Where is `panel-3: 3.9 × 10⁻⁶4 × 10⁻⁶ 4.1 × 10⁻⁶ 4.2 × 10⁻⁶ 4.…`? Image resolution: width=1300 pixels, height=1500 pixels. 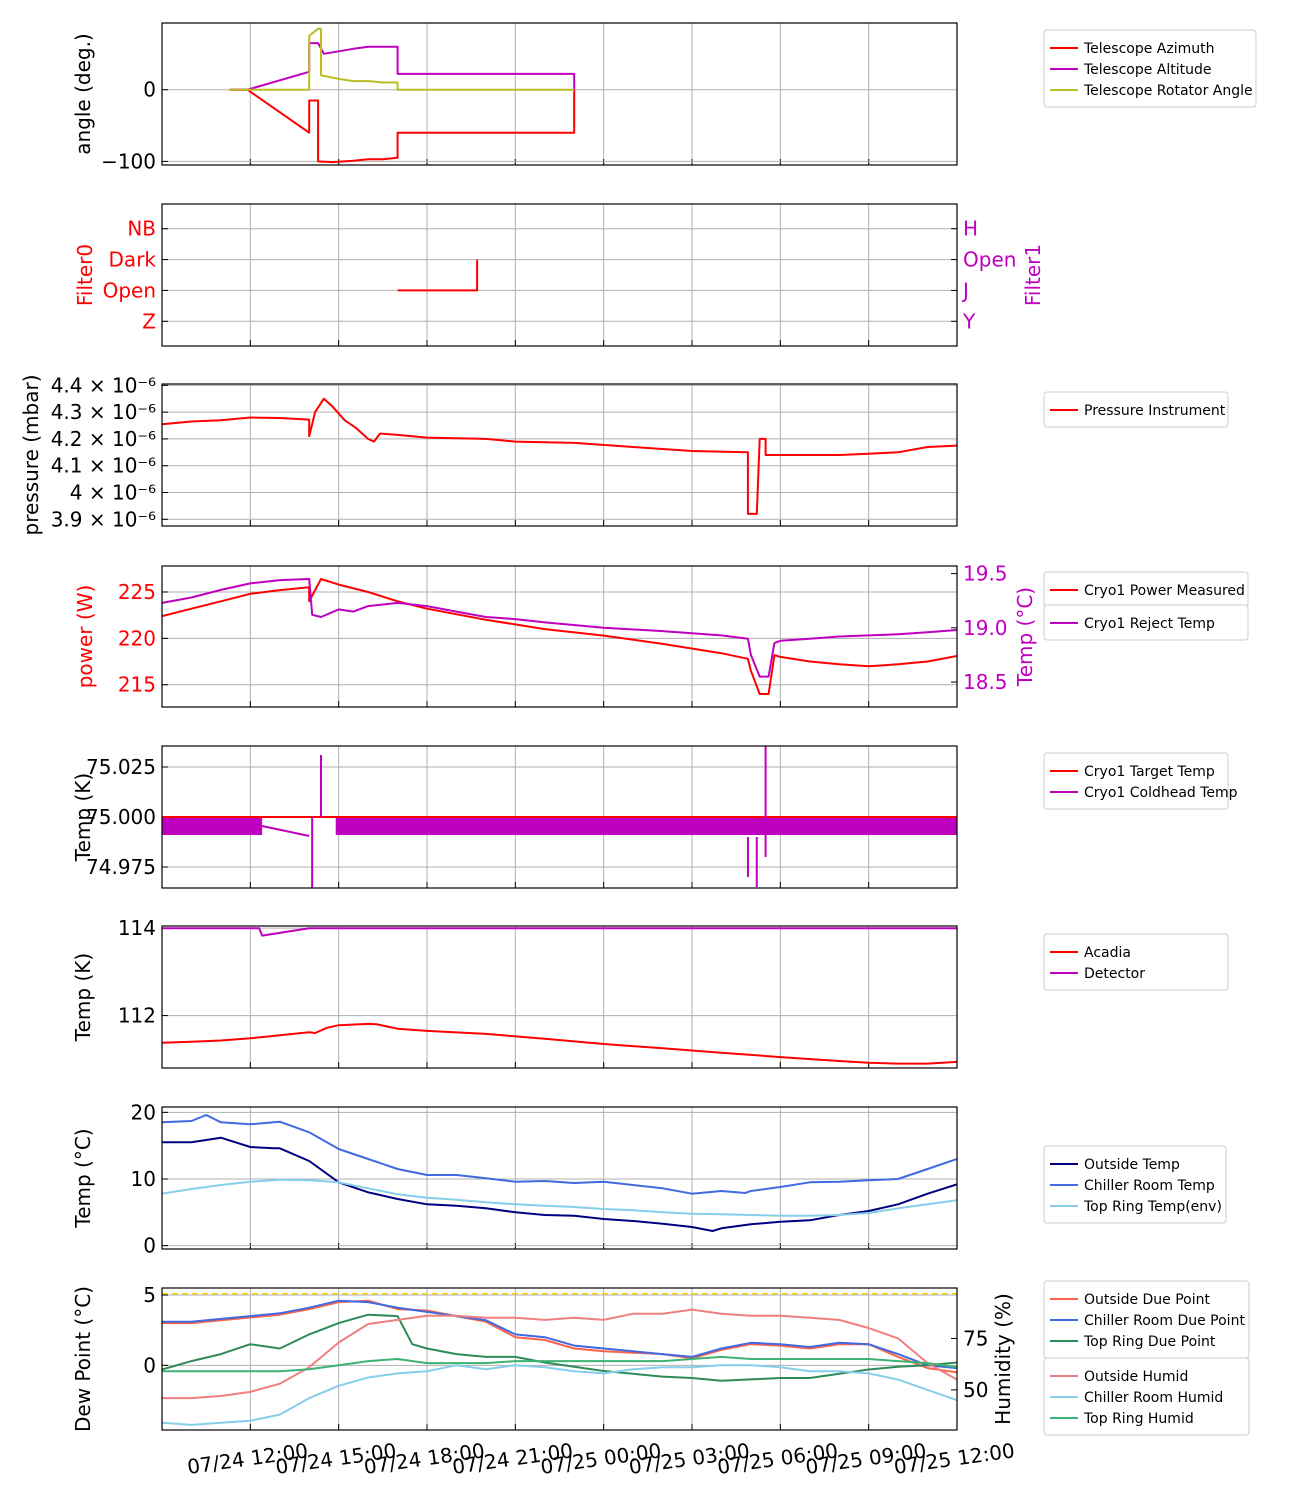 panel-3: 3.9 × 10⁻⁶4 × 10⁻⁶ 4.1 × 10⁻⁶ 4.2 × 10⁻⁶ 4.… is located at coordinates (624, 454).